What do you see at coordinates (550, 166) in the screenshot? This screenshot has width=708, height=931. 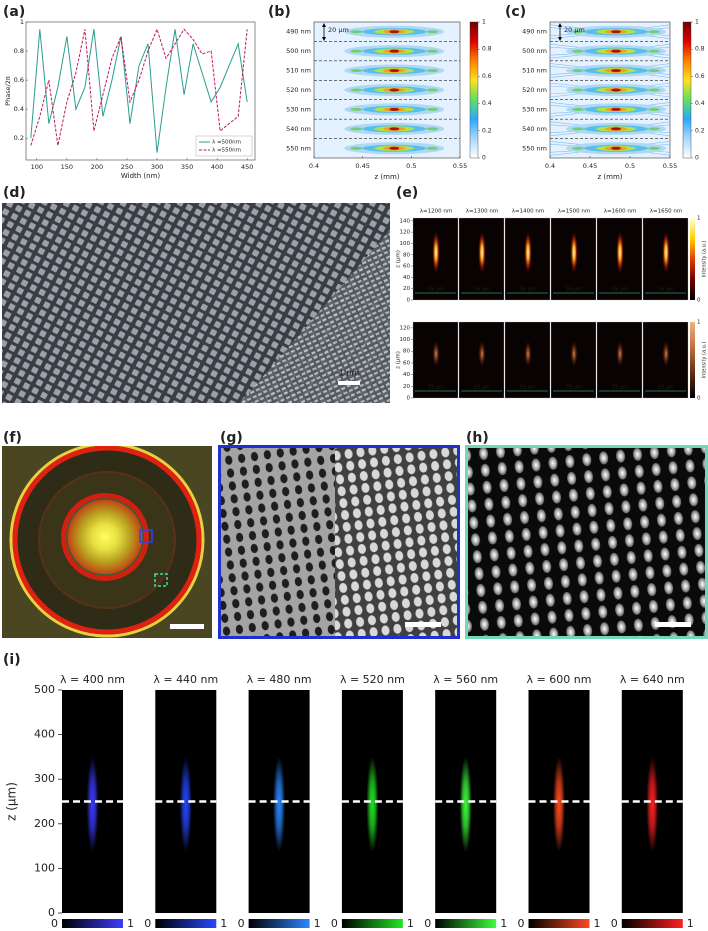 I see `x-tick-label: 0.4` at bounding box center [550, 166].